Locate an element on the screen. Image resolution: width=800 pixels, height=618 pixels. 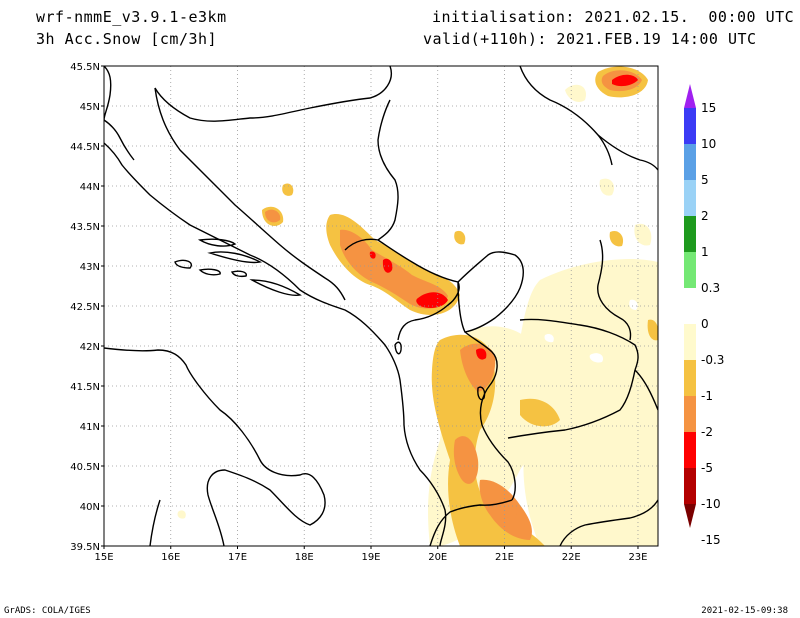
colorbar-label: -5 is located at coordinates (707, 468).